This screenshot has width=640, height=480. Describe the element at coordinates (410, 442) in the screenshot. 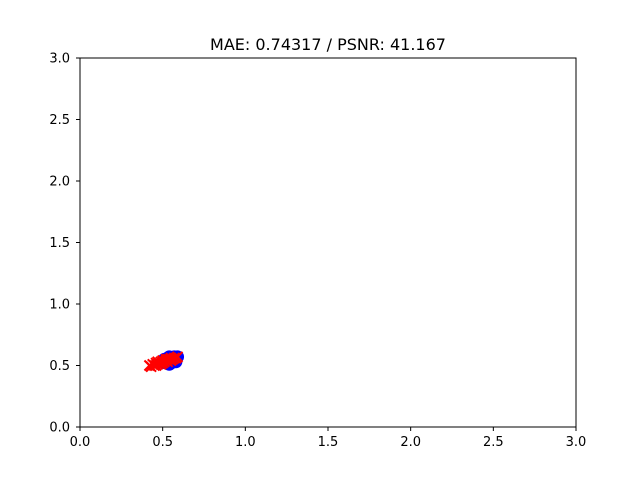

I see `x-tick-label: 2.0` at that location.